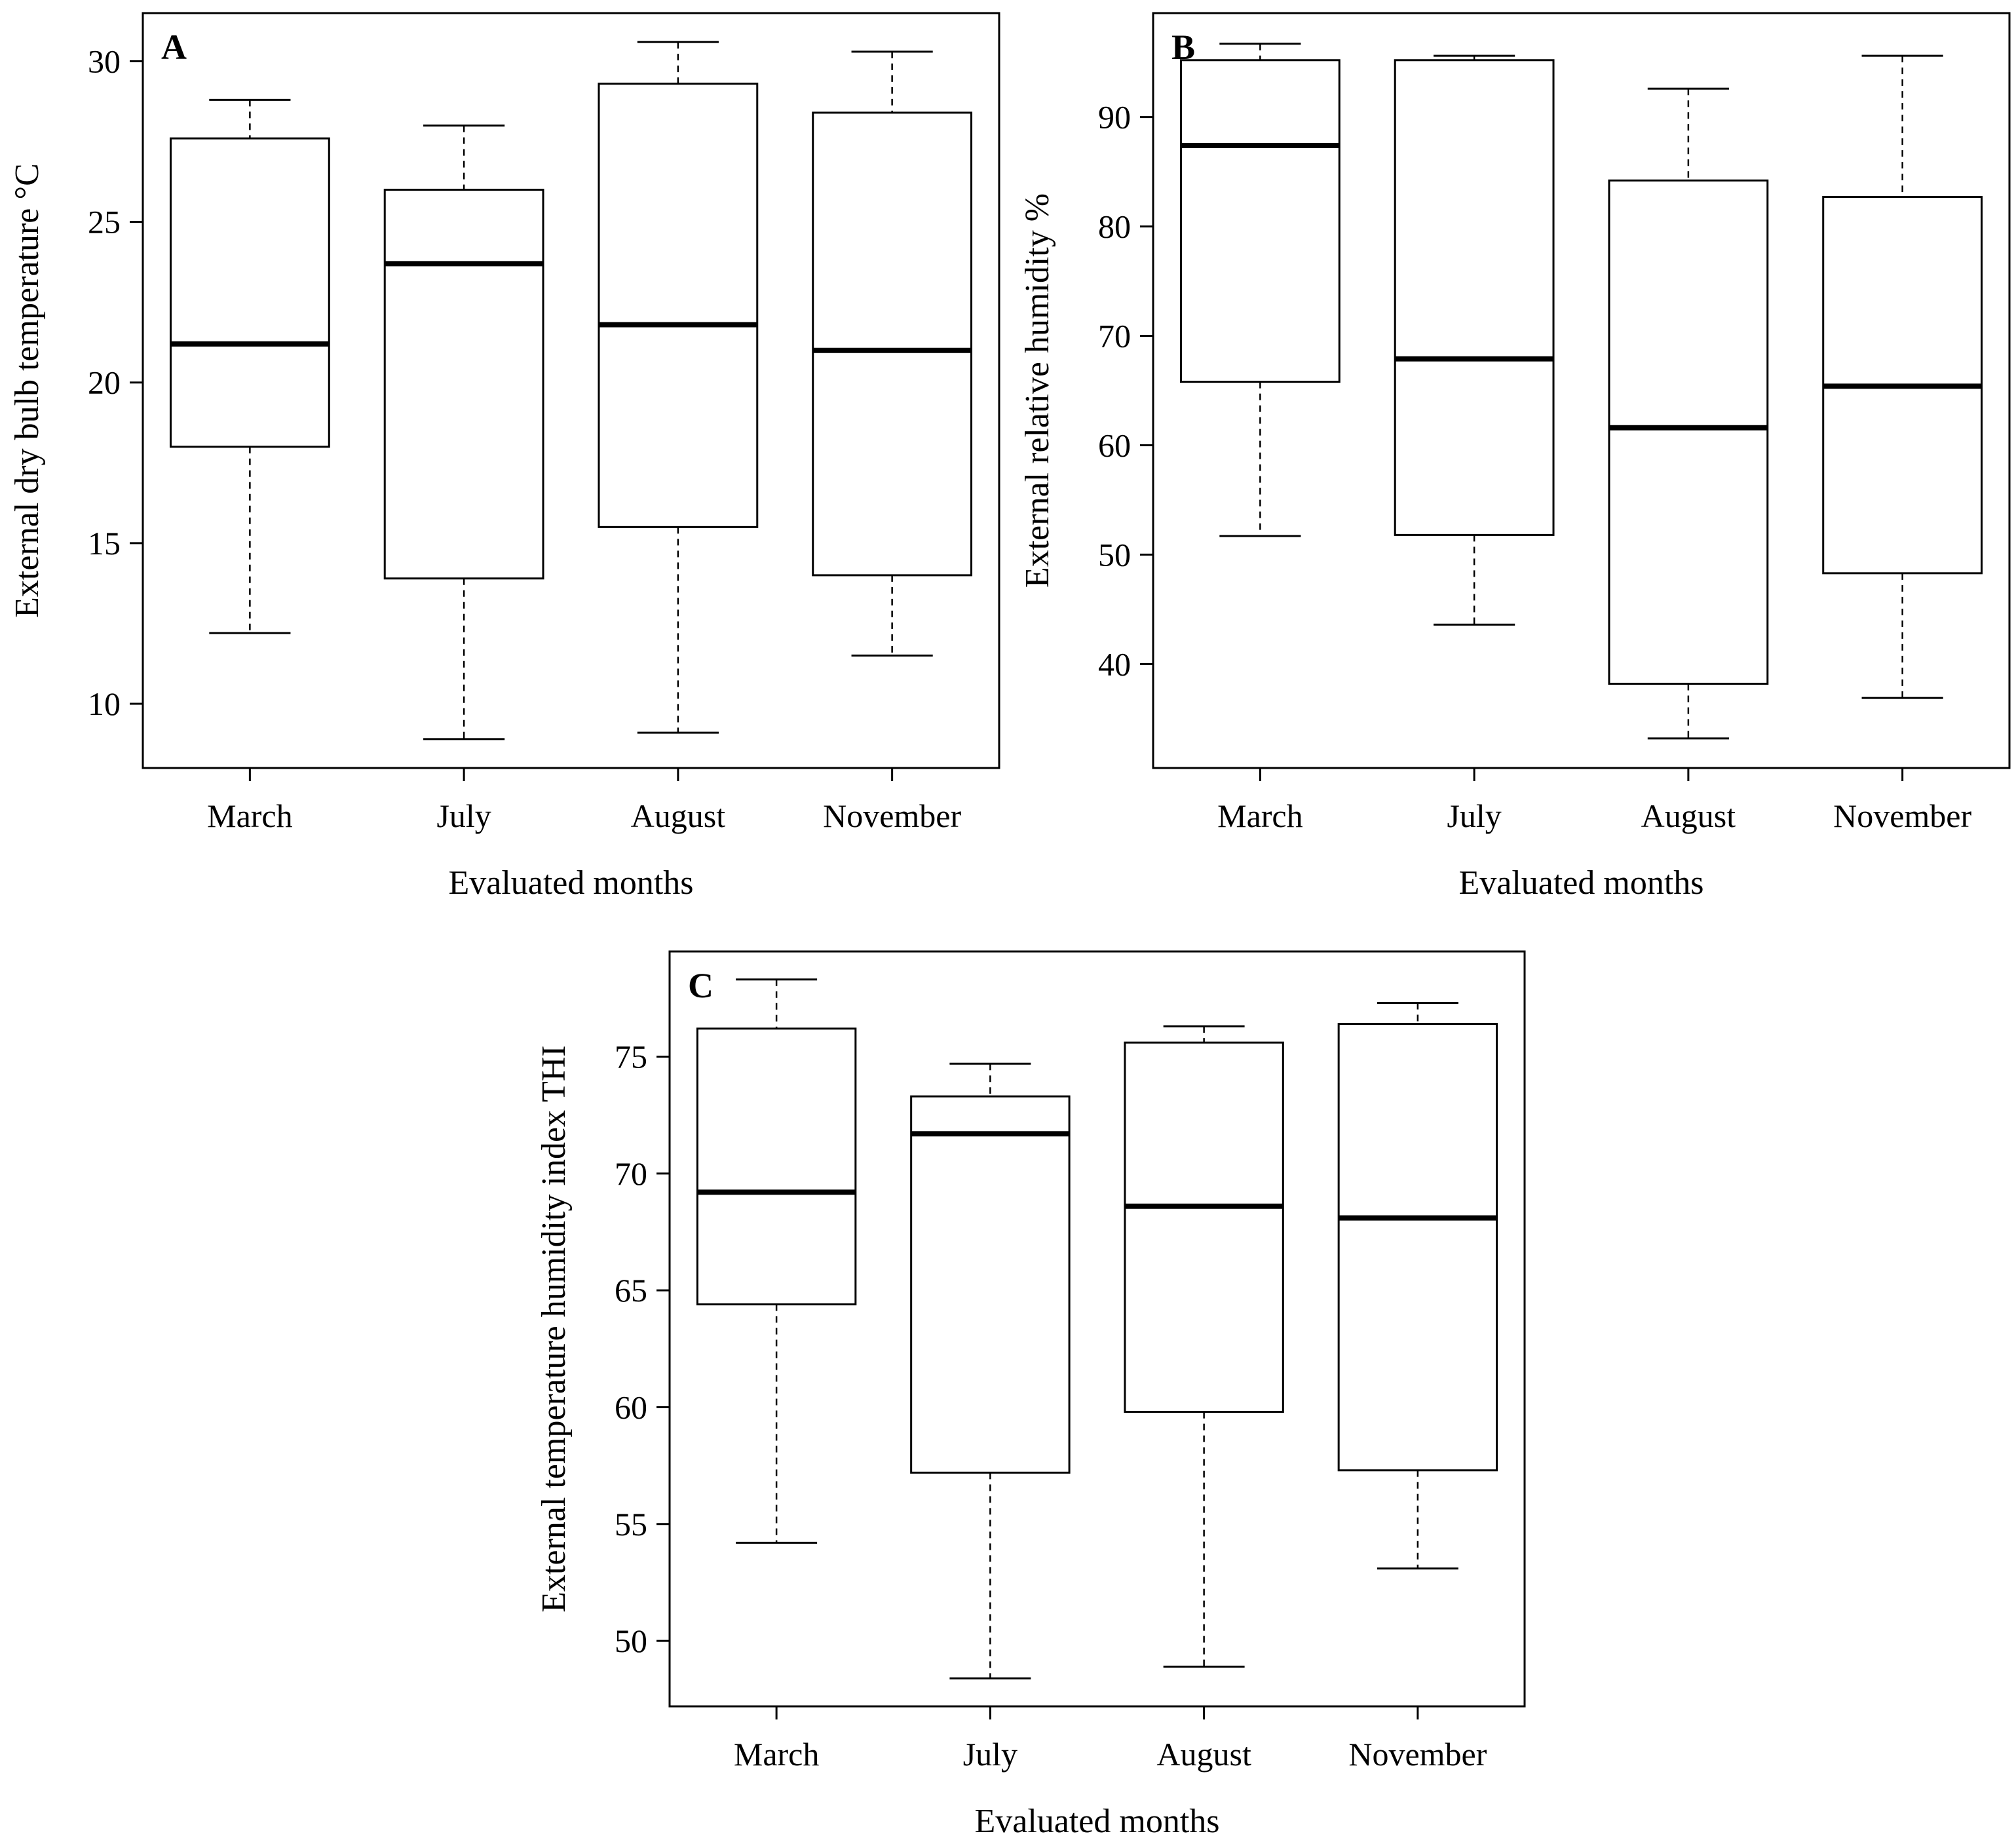 This screenshot has width=2016, height=1842. Describe the element at coordinates (631, 1524) in the screenshot. I see `y-tick-label: 55` at that location.